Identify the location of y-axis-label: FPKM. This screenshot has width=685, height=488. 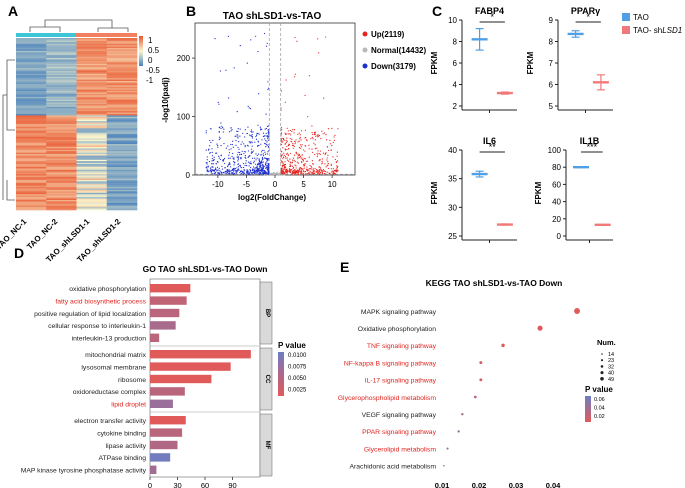
(434, 192).